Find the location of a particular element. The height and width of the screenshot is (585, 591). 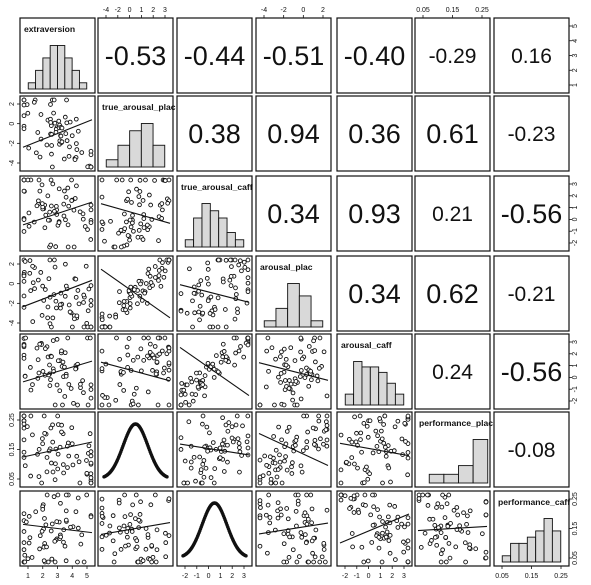

panel-frame-r2-c6 is located at coordinates (531, 213).